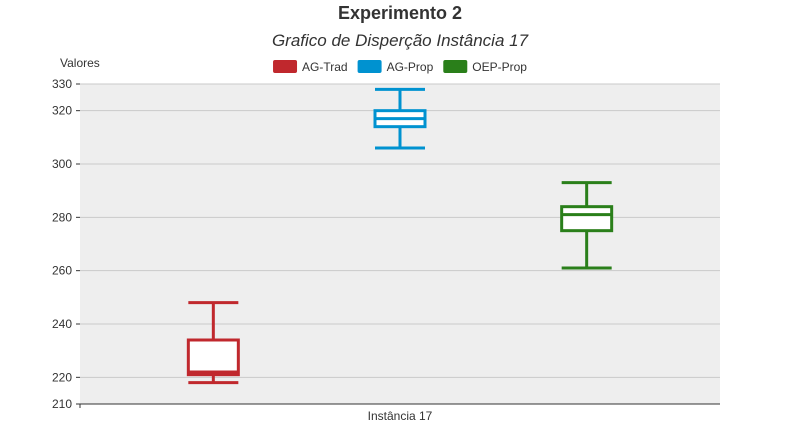  Describe the element at coordinates (62, 377) in the screenshot. I see `y-tick-label: 220` at that location.